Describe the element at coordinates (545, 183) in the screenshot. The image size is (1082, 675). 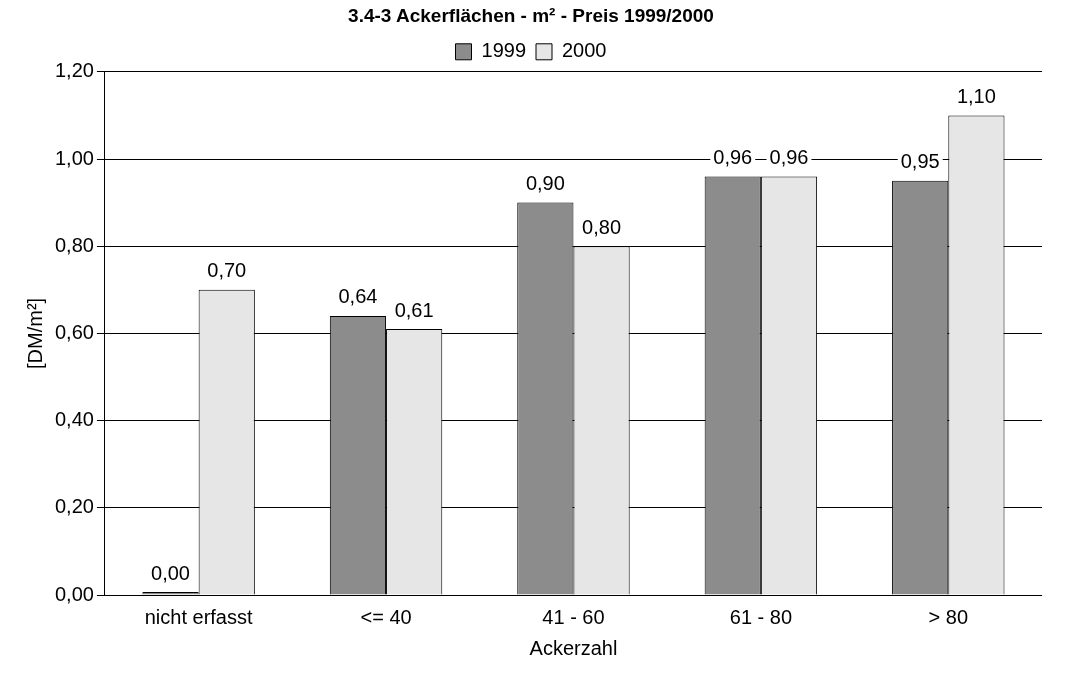
I see `data-label: 0,90` at that location.